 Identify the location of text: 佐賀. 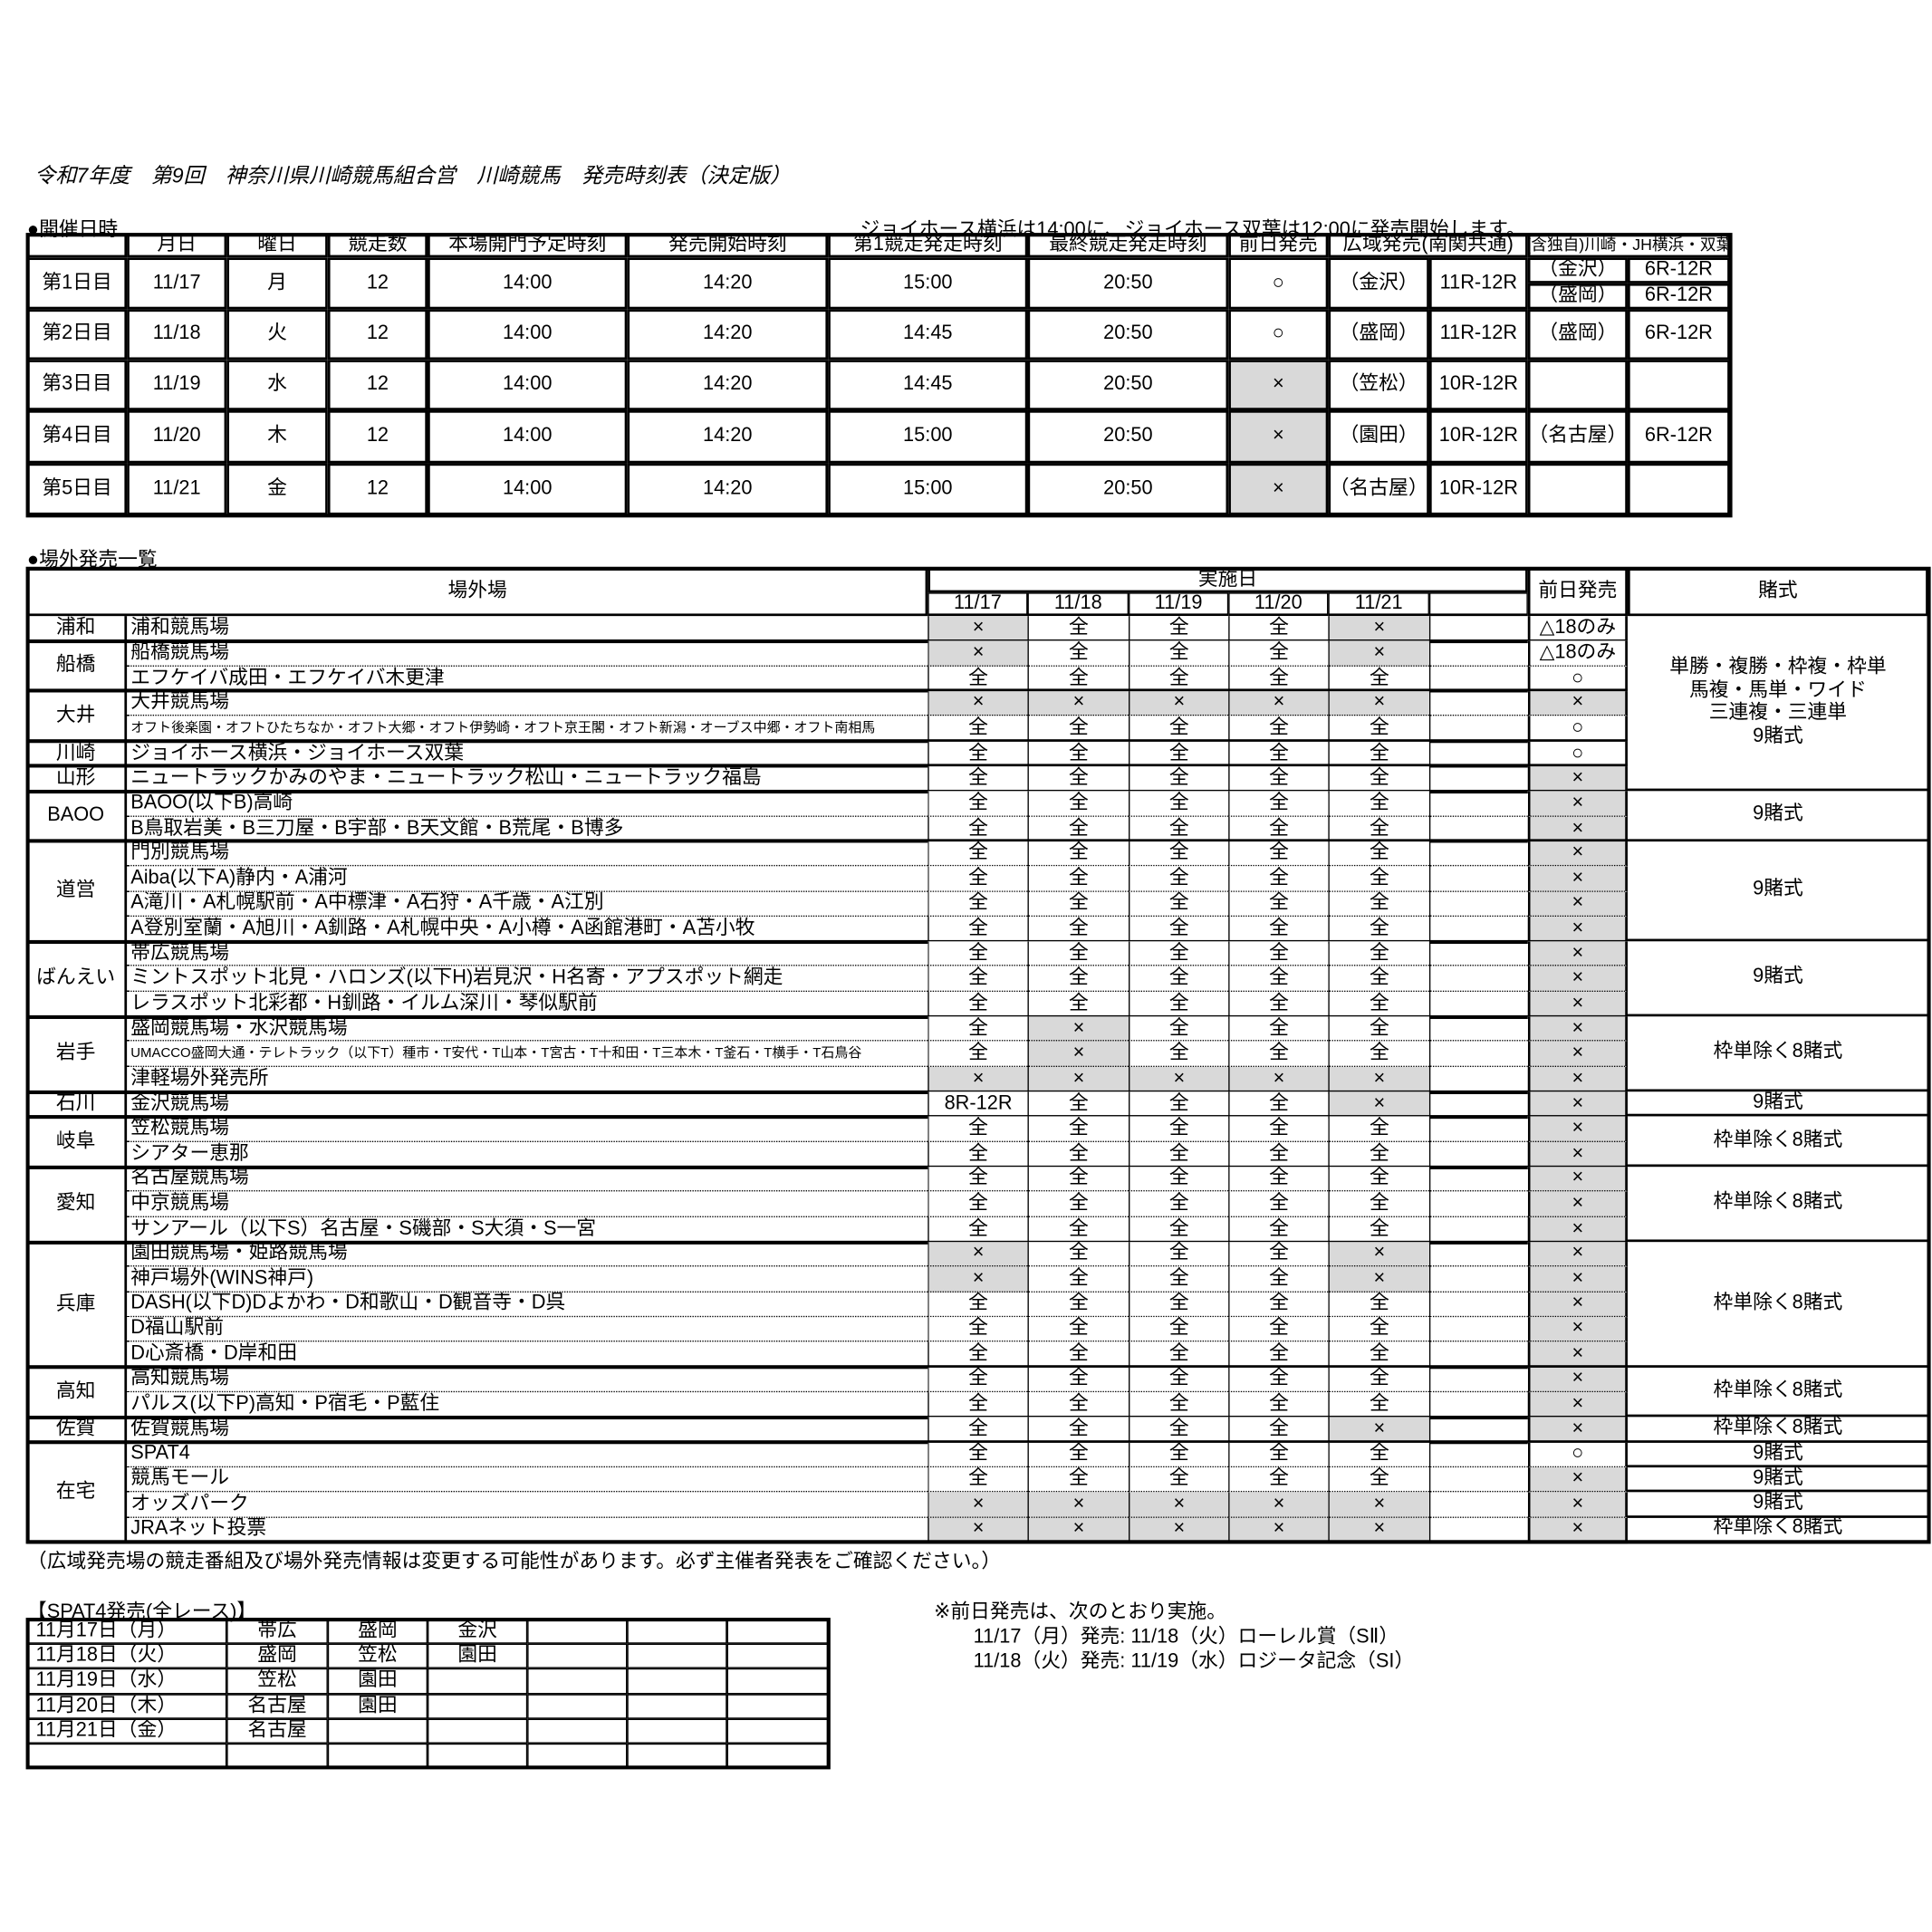
(75, 1429).